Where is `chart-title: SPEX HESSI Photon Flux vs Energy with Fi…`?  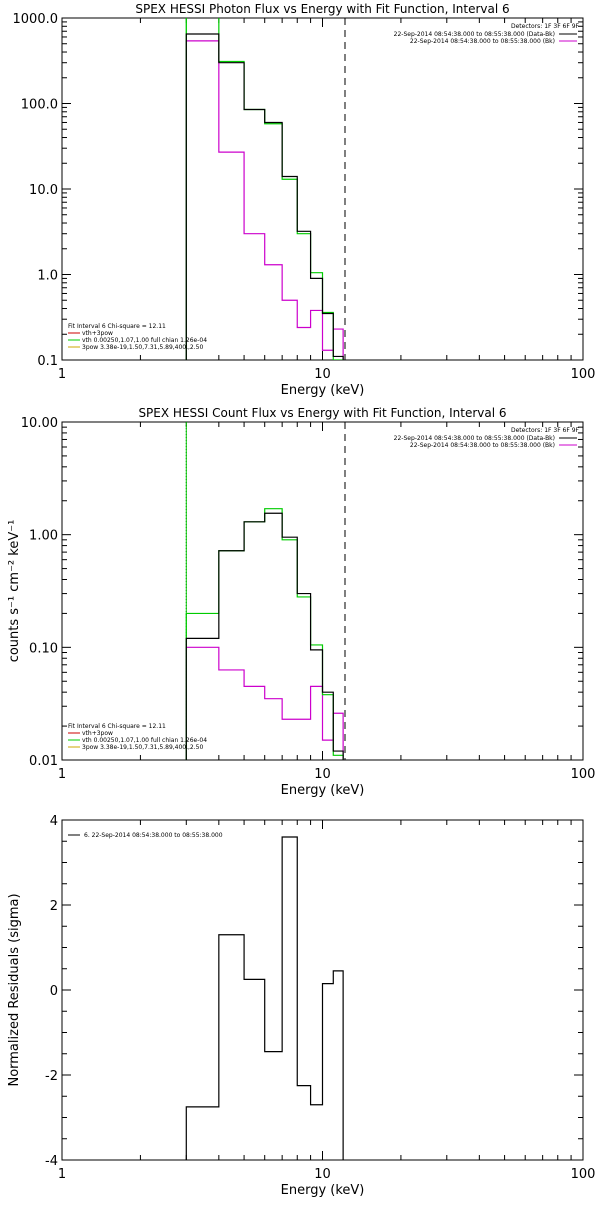 chart-title: SPEX HESSI Photon Flux vs Energy with Fi… is located at coordinates (322, 9).